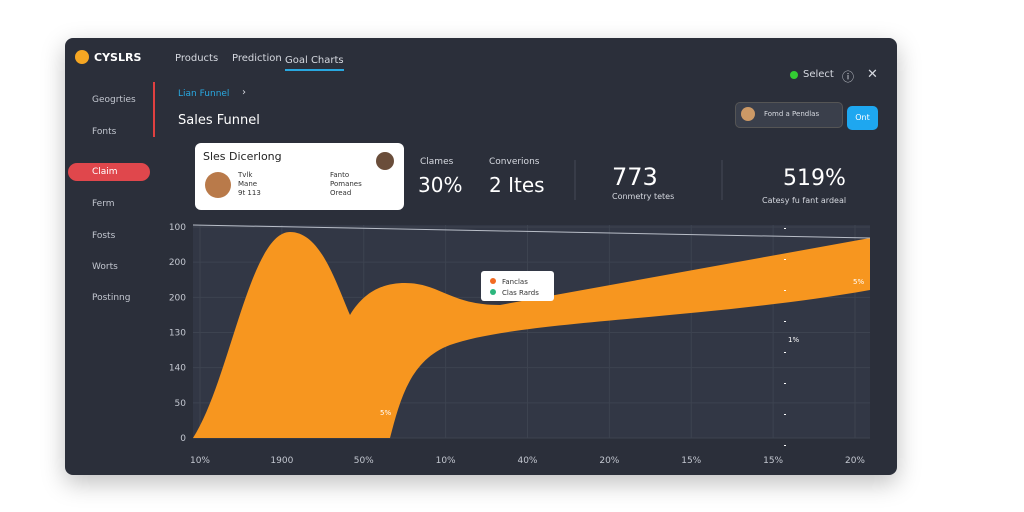 The image size is (1024, 512). What do you see at coordinates (531, 231) in the screenshot?
I see `reference-line` at bounding box center [531, 231].